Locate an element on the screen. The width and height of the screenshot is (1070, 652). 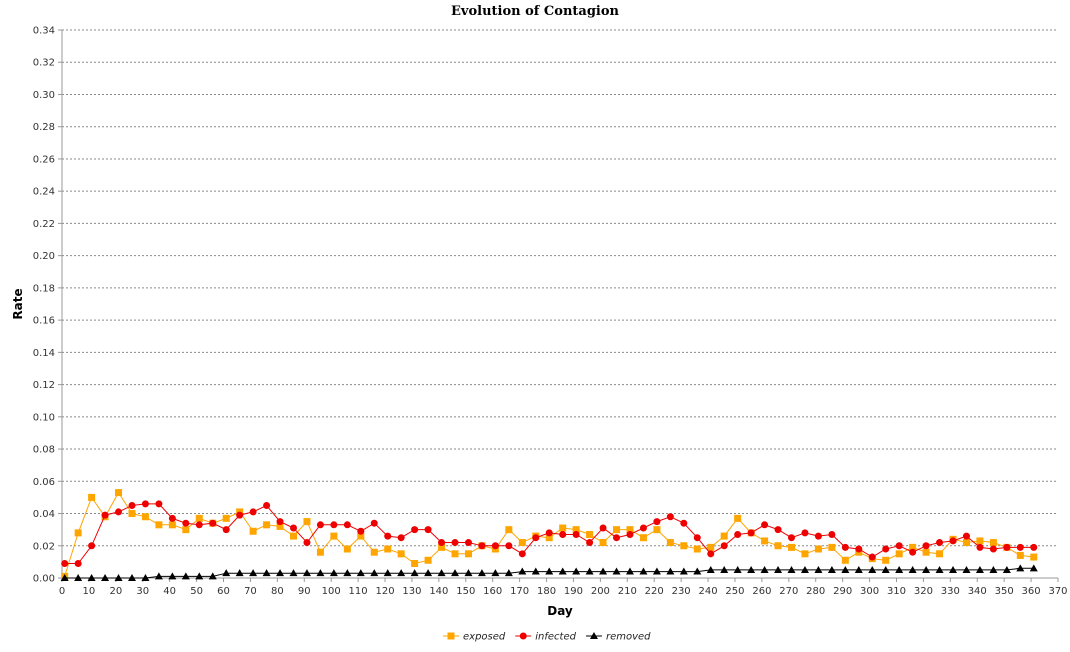
x-axis-label: Day is located at coordinates (560, 611).